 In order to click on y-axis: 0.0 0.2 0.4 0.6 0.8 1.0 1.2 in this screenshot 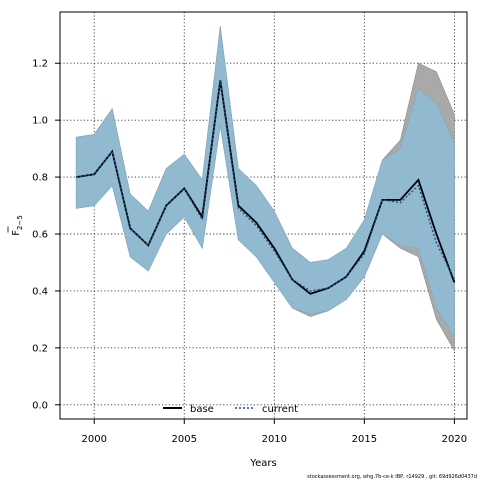, I will do `click(46, 235)`.